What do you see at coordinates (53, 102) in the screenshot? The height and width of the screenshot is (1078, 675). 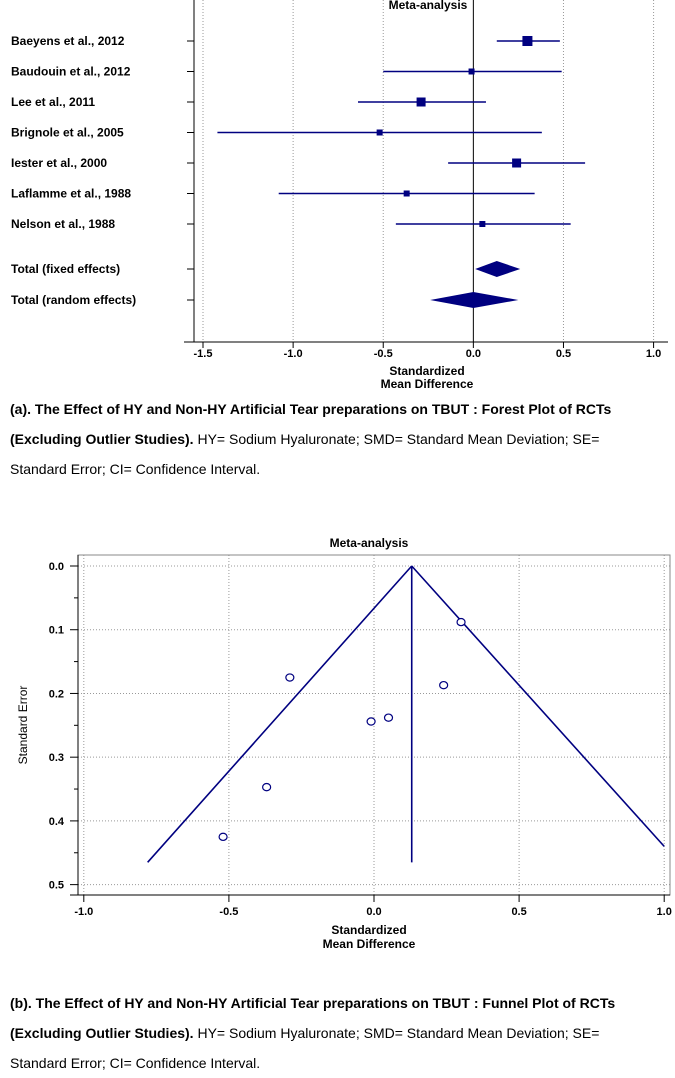 I see `forest-study-label: Lee et al., 2011` at bounding box center [53, 102].